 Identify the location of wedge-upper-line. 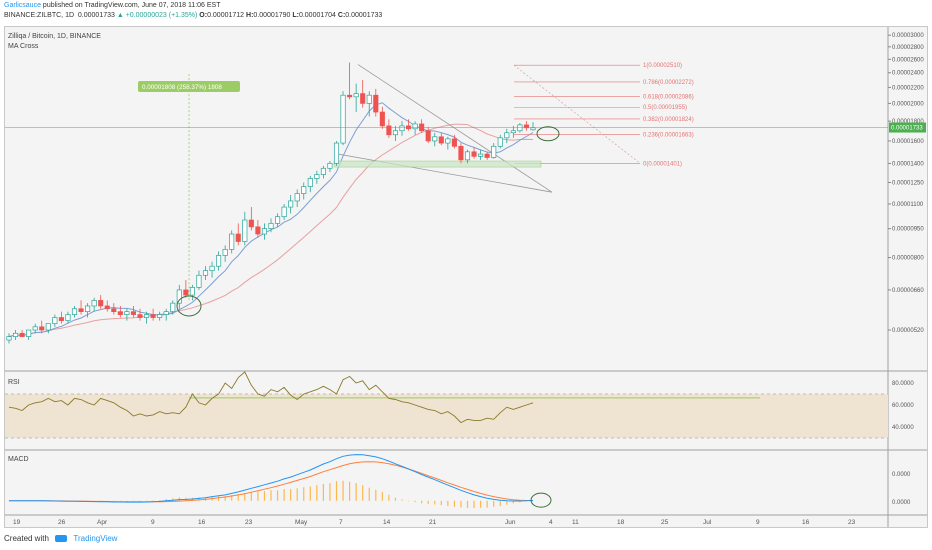
(455, 128).